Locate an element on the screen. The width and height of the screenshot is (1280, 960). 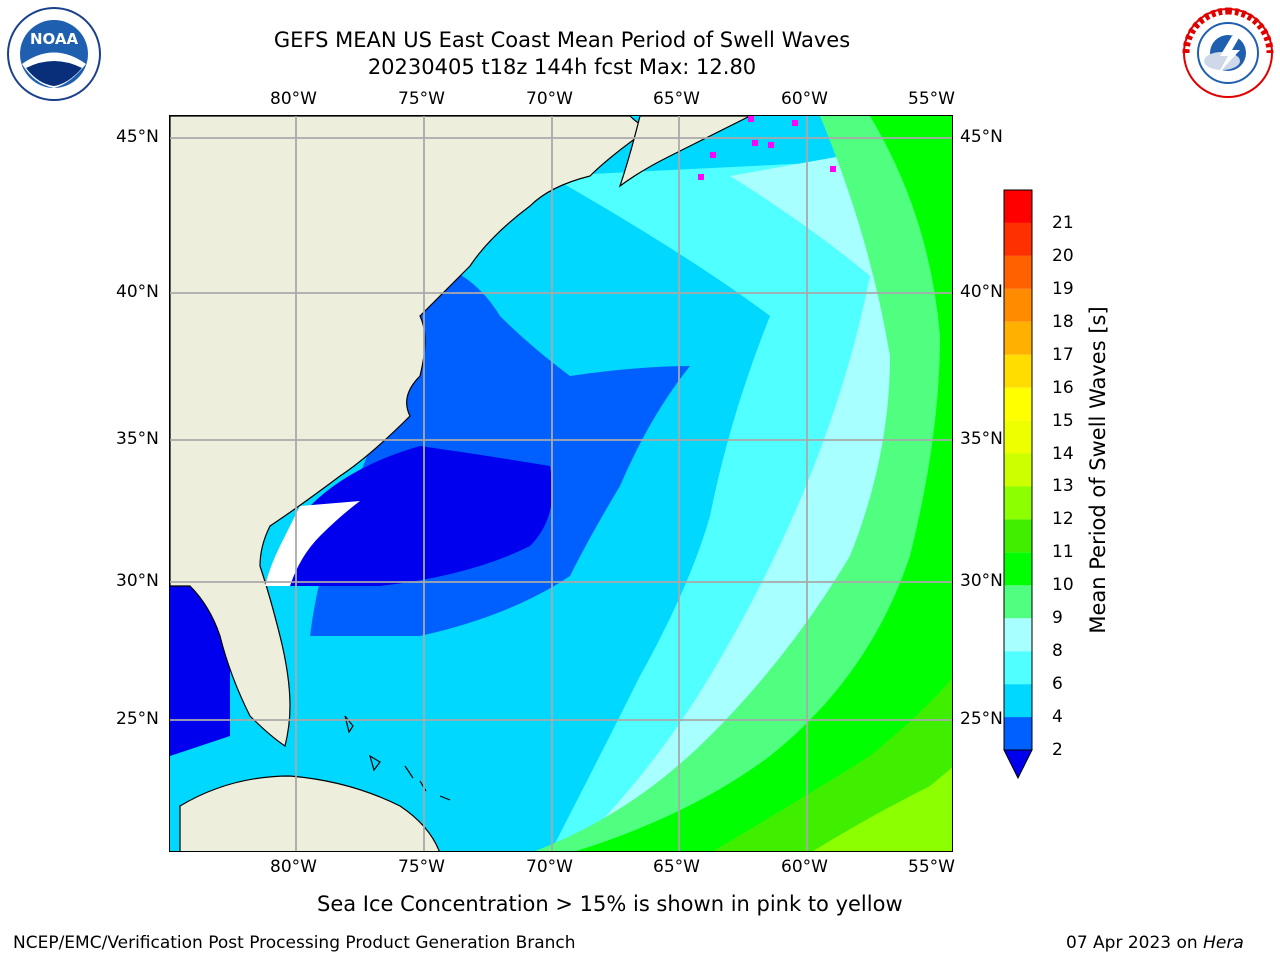
colorbar-tick-label: 2 is located at coordinates (1057, 750).